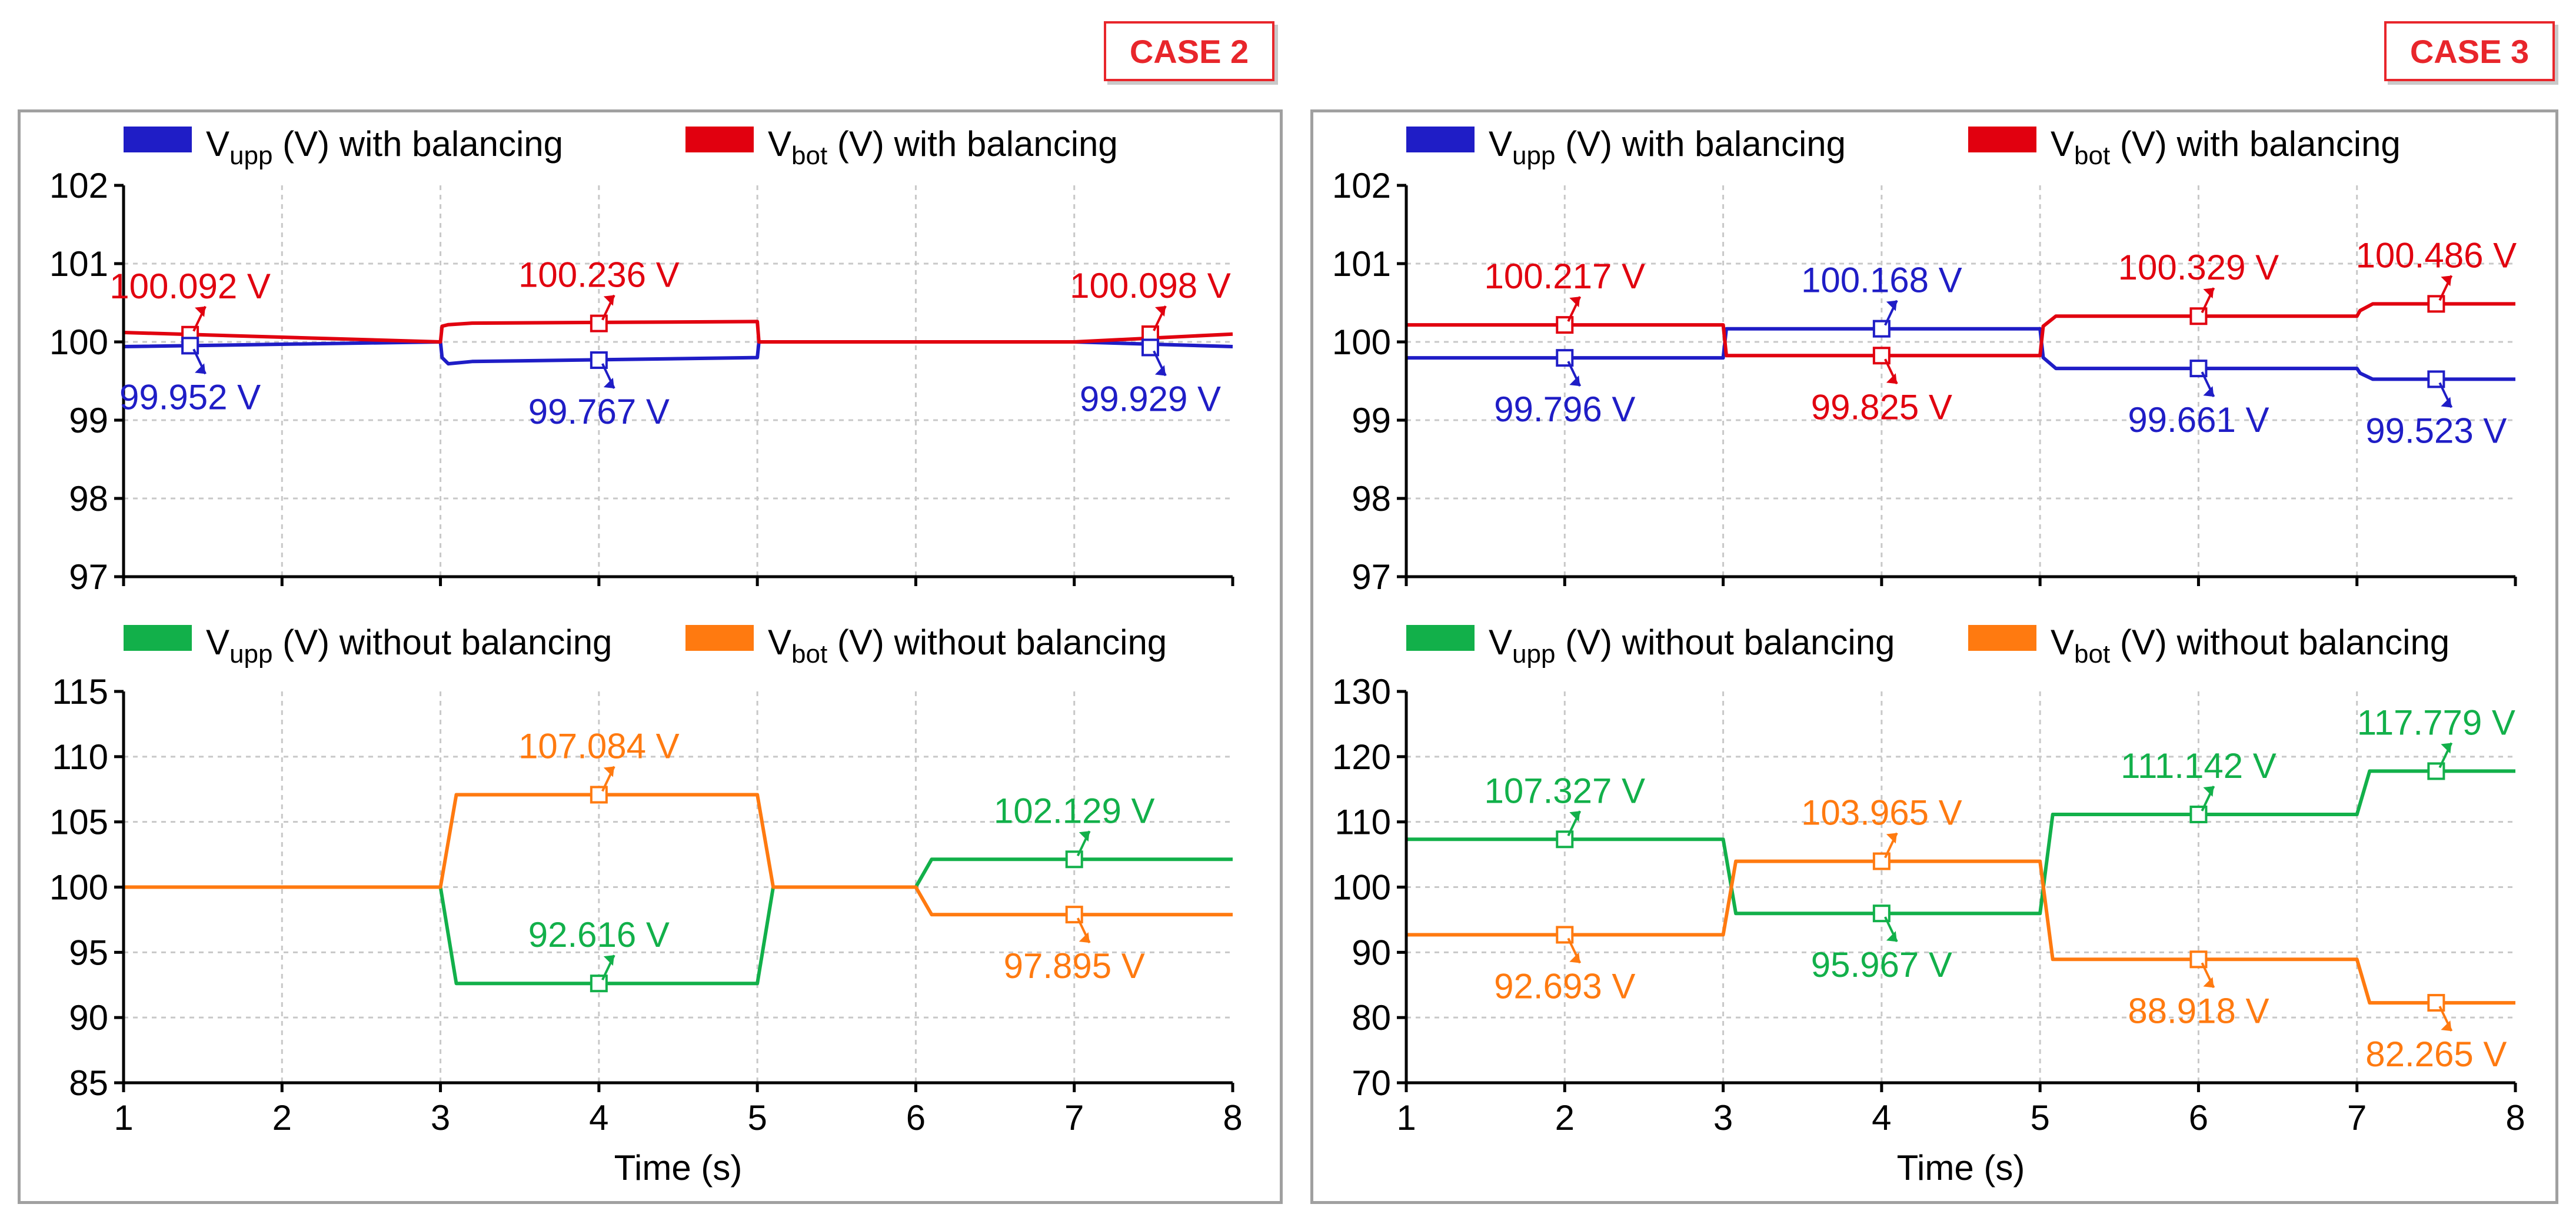  What do you see at coordinates (1361, 264) in the screenshot?
I see `y-tick-label: 101` at bounding box center [1361, 264].